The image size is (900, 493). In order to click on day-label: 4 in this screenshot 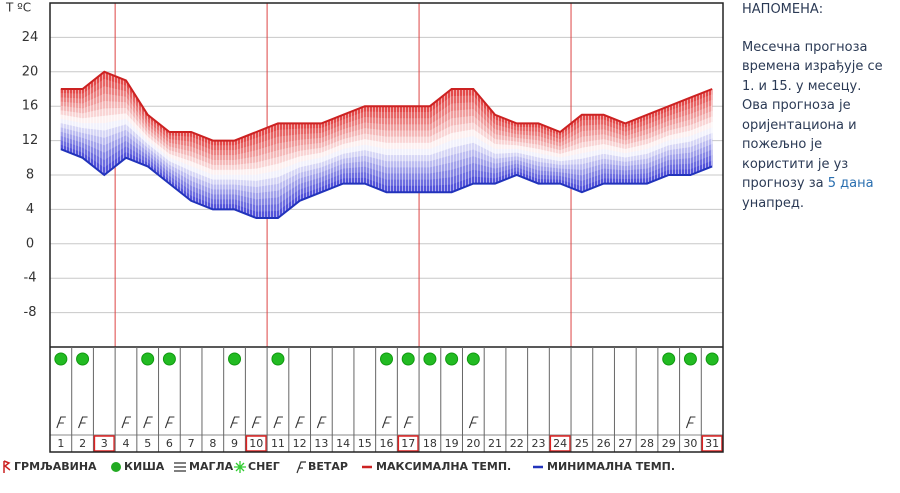, I will do `click(125, 443)`.